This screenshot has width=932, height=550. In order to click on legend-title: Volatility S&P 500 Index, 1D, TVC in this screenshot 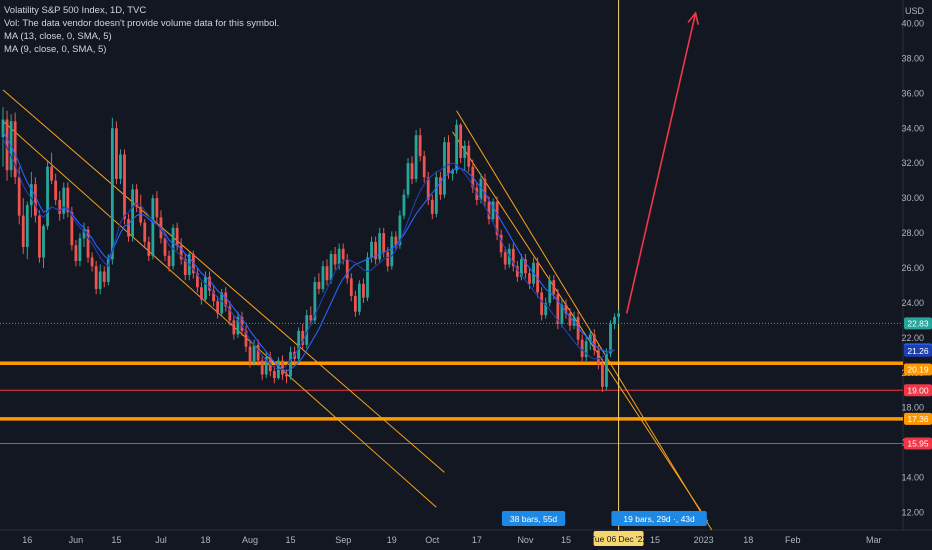, I will do `click(75, 10)`.